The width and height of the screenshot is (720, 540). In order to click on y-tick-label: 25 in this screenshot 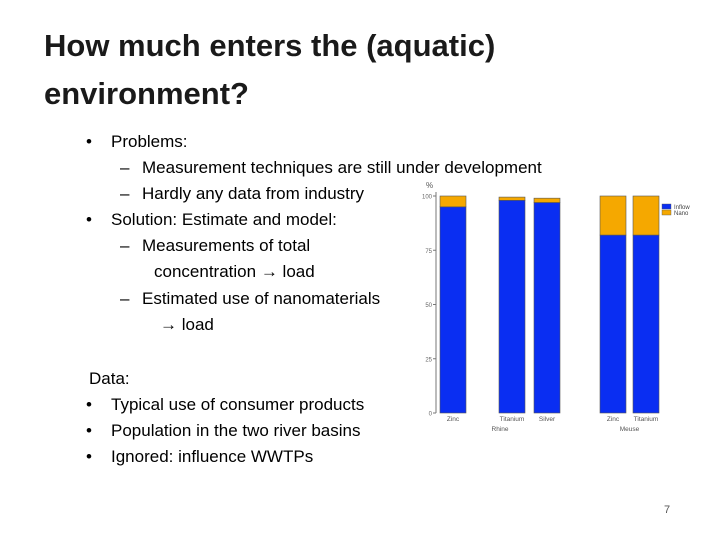, I will do `click(428, 360)`.